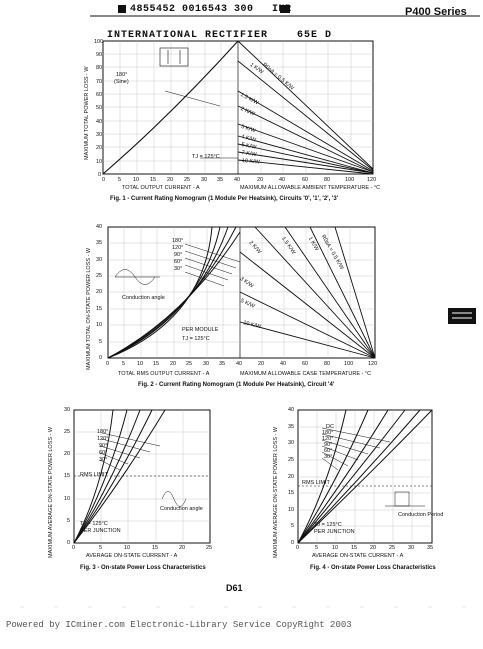 This screenshot has width=483, height=649. I want to click on fig4-ytick: 25, so click(291, 460).